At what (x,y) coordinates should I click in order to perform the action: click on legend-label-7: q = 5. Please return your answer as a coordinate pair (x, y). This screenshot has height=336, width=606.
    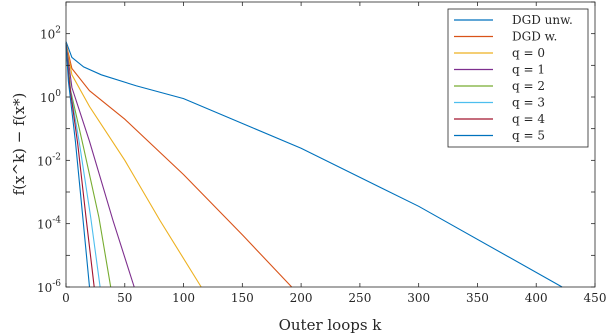
    Looking at the image, I should click on (528, 136).